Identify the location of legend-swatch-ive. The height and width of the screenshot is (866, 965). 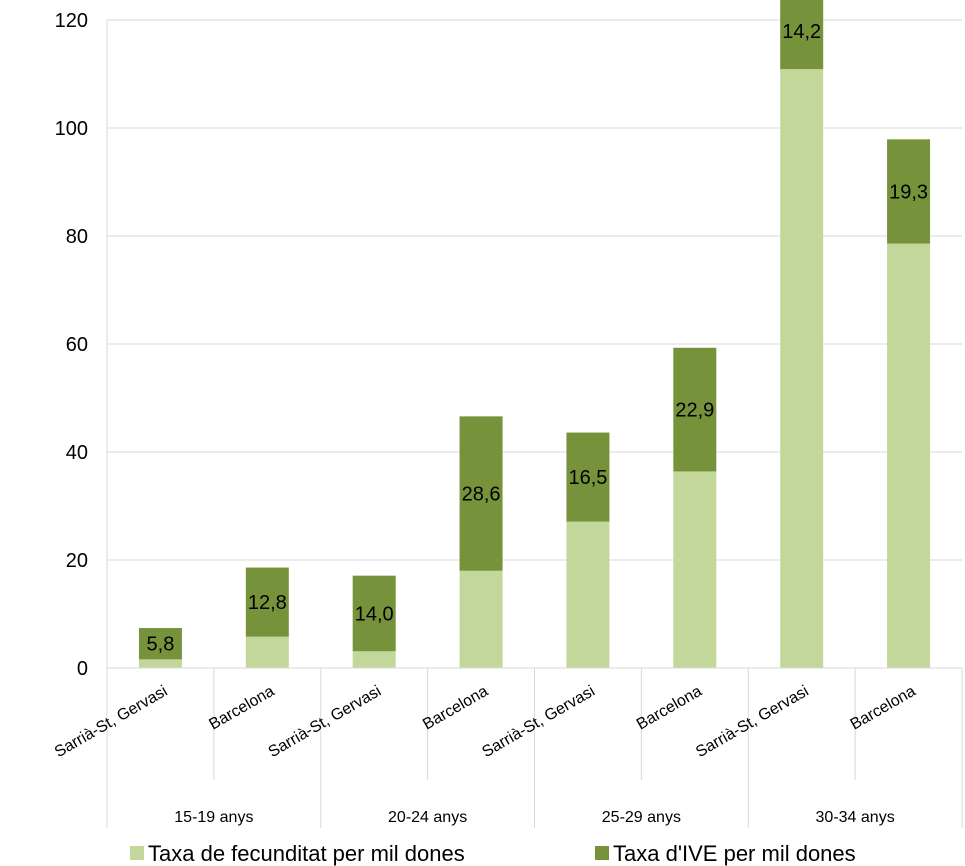
(602, 853).